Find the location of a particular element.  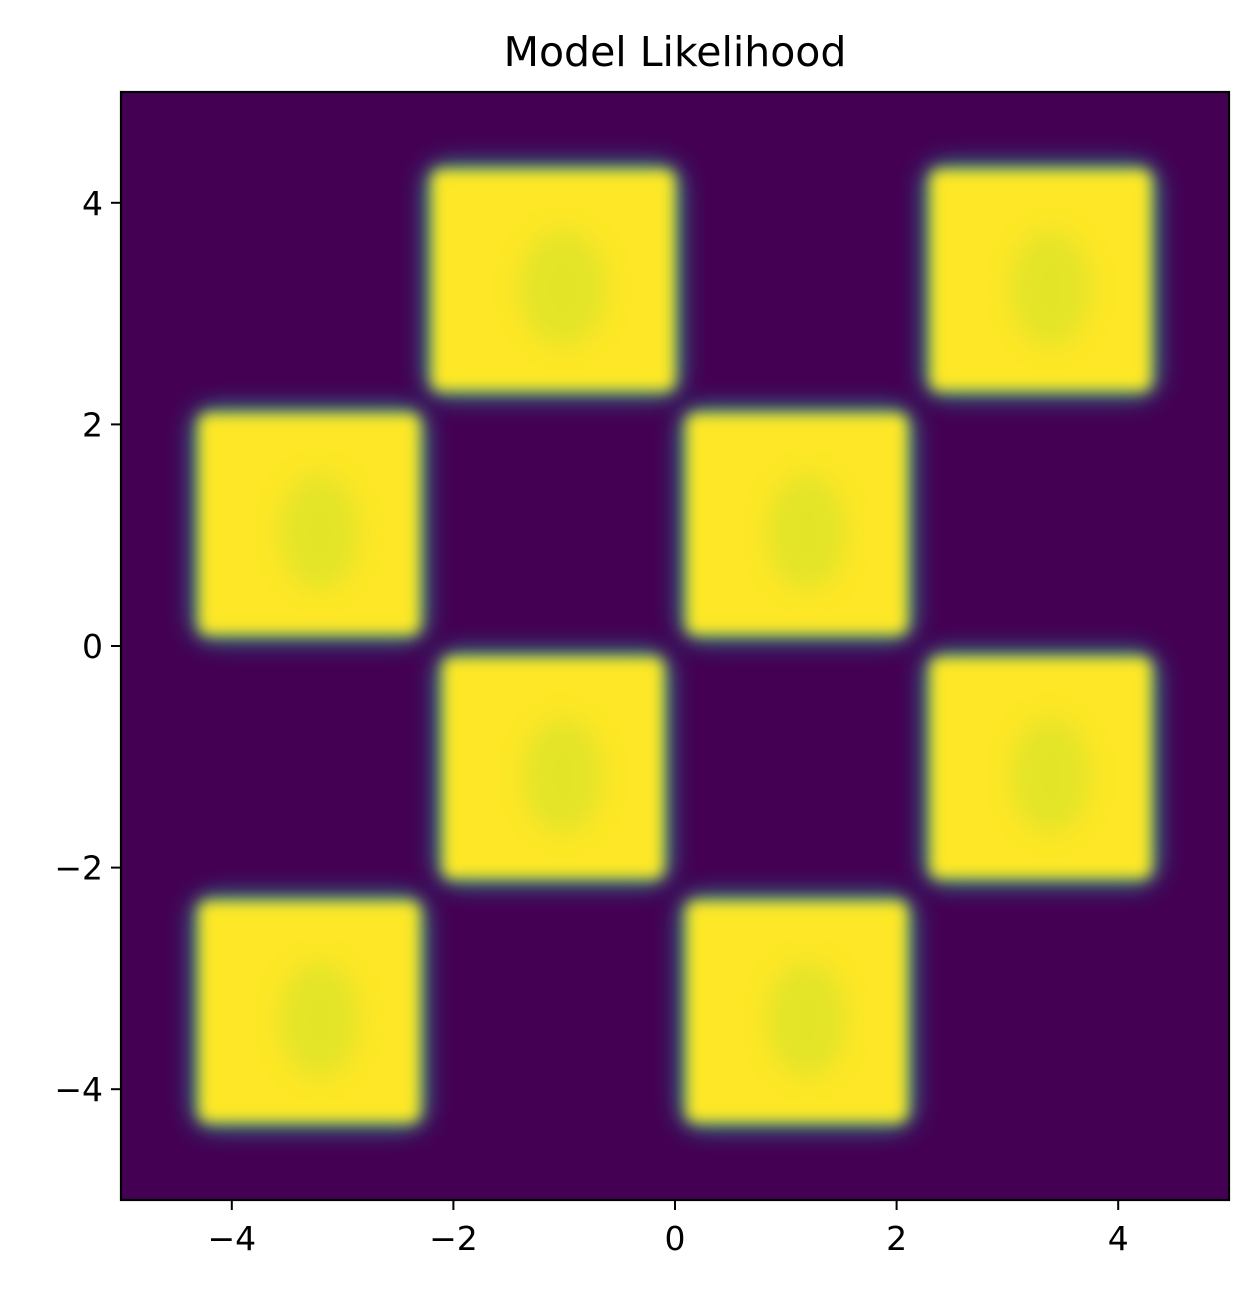

y-tick-label: 4 is located at coordinates (92, 203).